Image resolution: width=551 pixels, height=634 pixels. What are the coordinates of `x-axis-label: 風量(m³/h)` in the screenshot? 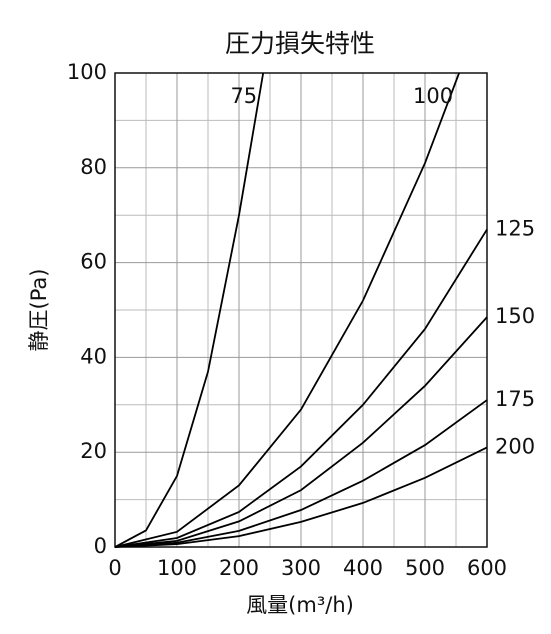 It's located at (300, 605).